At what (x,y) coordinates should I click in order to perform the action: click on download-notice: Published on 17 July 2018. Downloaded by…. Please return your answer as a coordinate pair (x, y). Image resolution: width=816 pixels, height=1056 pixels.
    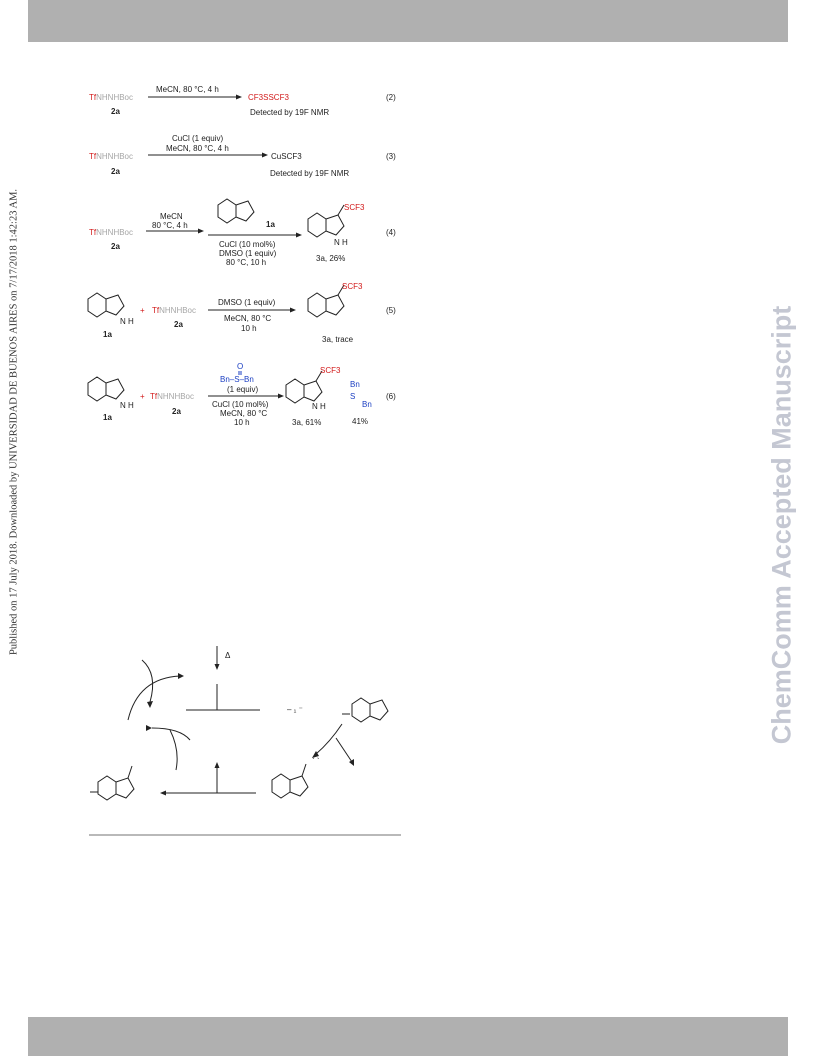
    Looking at the image, I should click on (14, 422).